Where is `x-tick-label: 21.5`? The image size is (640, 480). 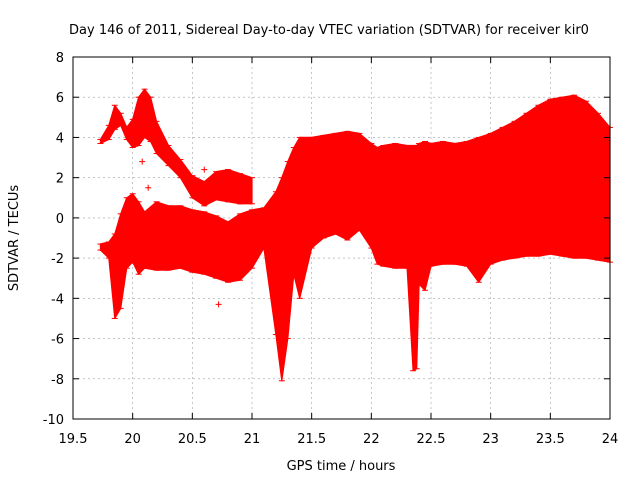
x-tick-label: 21.5 is located at coordinates (311, 439).